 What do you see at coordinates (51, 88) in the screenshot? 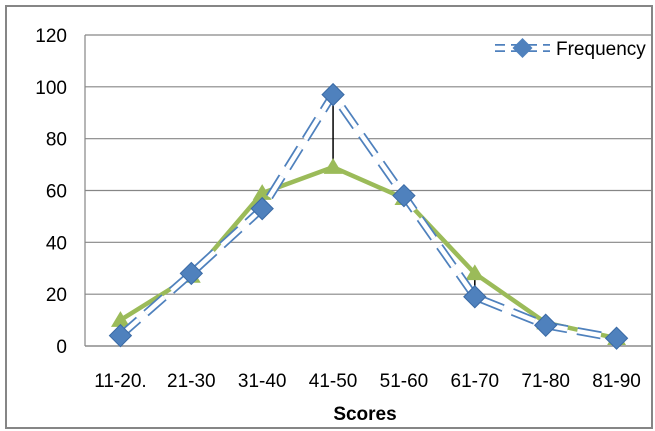
I see `y-tick-label: 100` at bounding box center [51, 88].